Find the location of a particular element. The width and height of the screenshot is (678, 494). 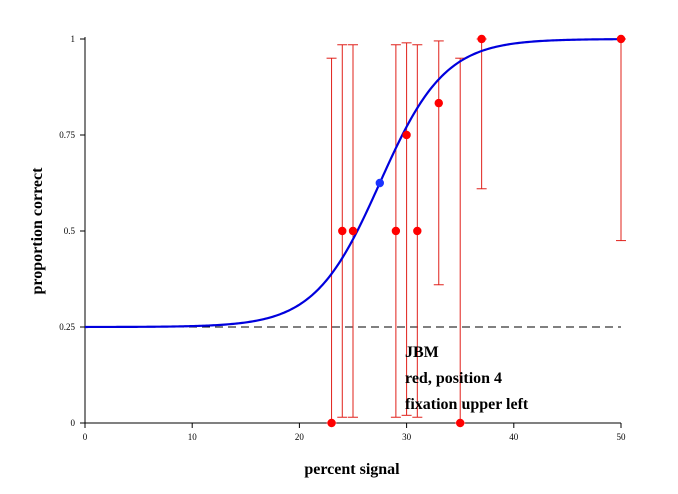

annotation-subject: JBM is located at coordinates (422, 352).